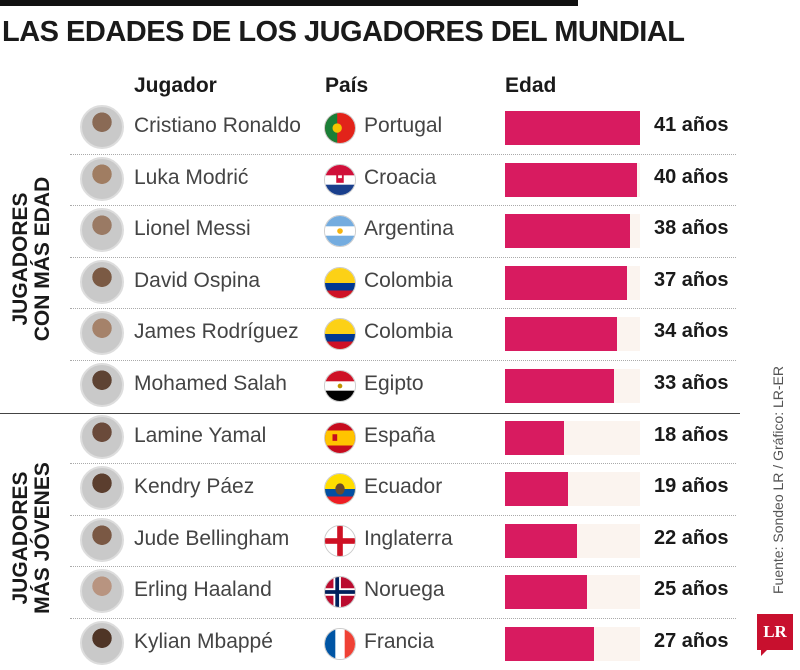  Describe the element at coordinates (400, 435) in the screenshot. I see `country-name: España` at that location.